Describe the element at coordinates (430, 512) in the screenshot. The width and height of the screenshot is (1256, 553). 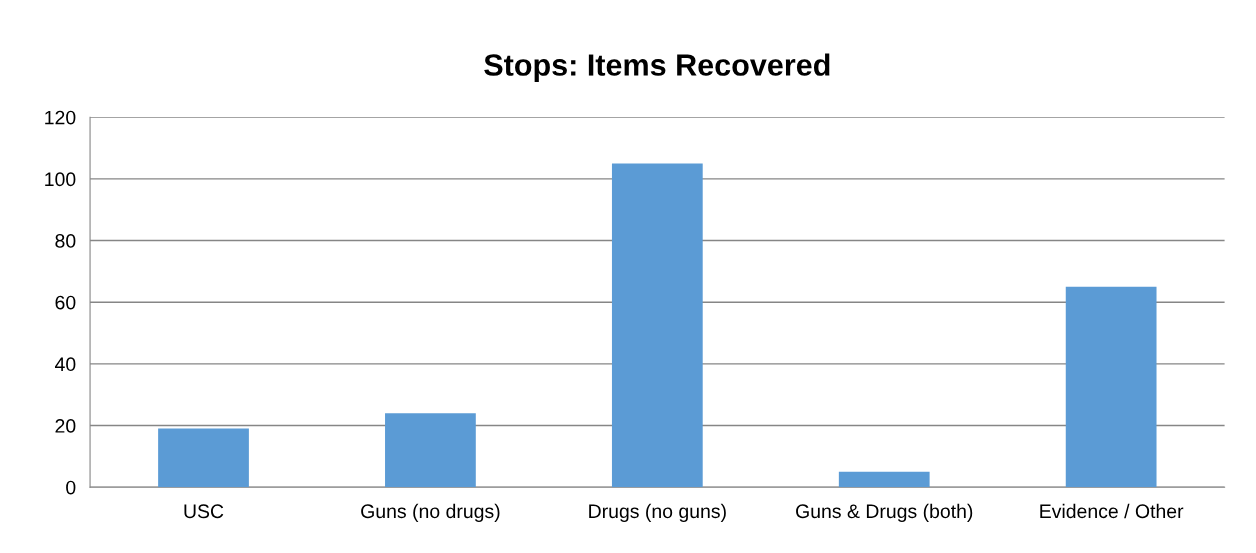
I see `x-tick-label: Guns (no drugs)` at that location.